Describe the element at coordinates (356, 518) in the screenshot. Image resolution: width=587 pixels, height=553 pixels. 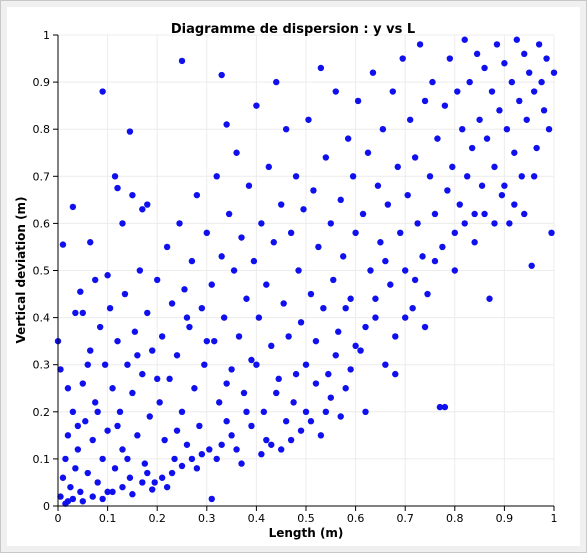
I see `x-tick-label: 0.6` at that location.